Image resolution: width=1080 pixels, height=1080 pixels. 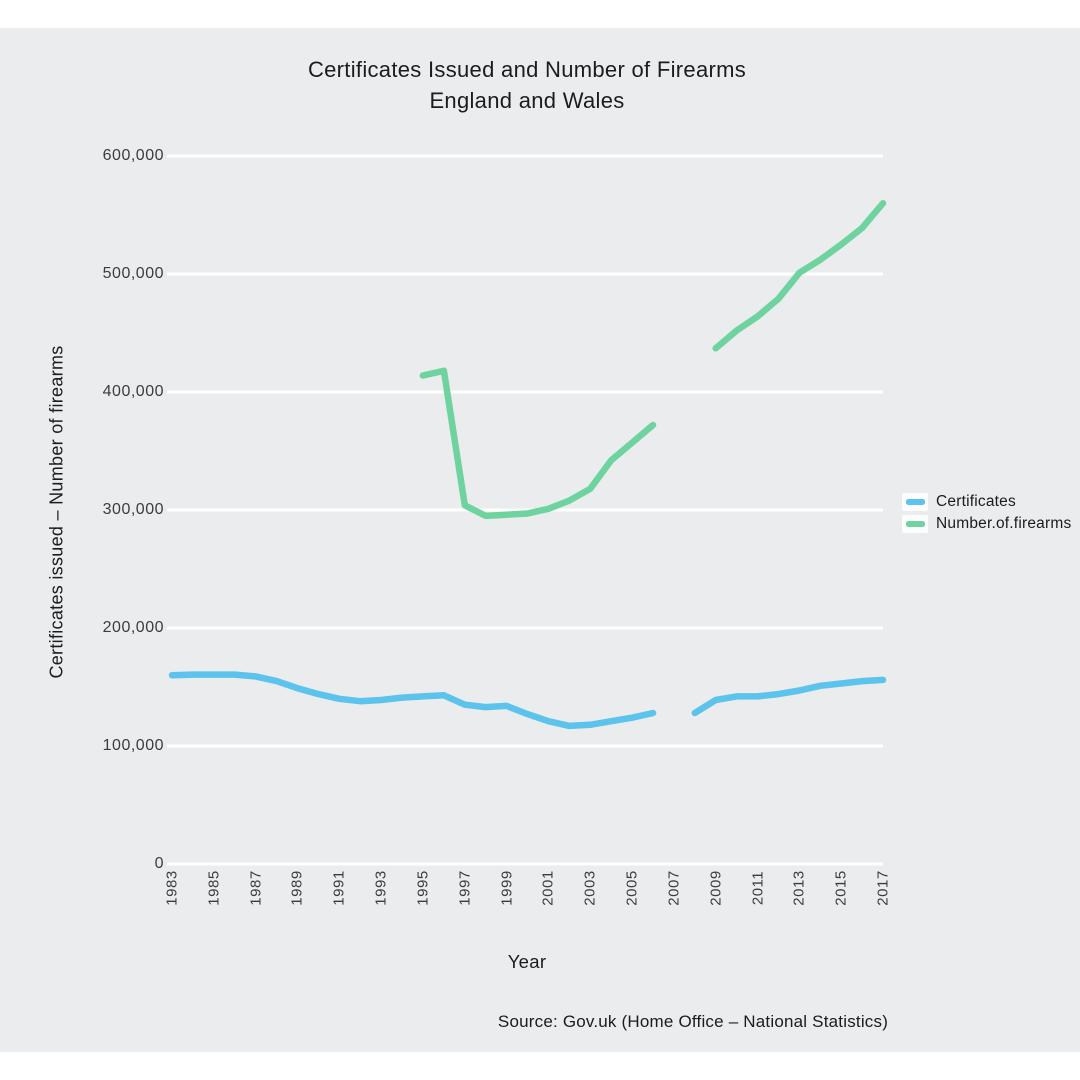 What do you see at coordinates (548, 888) in the screenshot?
I see `x-tick-label: 2001` at bounding box center [548, 888].